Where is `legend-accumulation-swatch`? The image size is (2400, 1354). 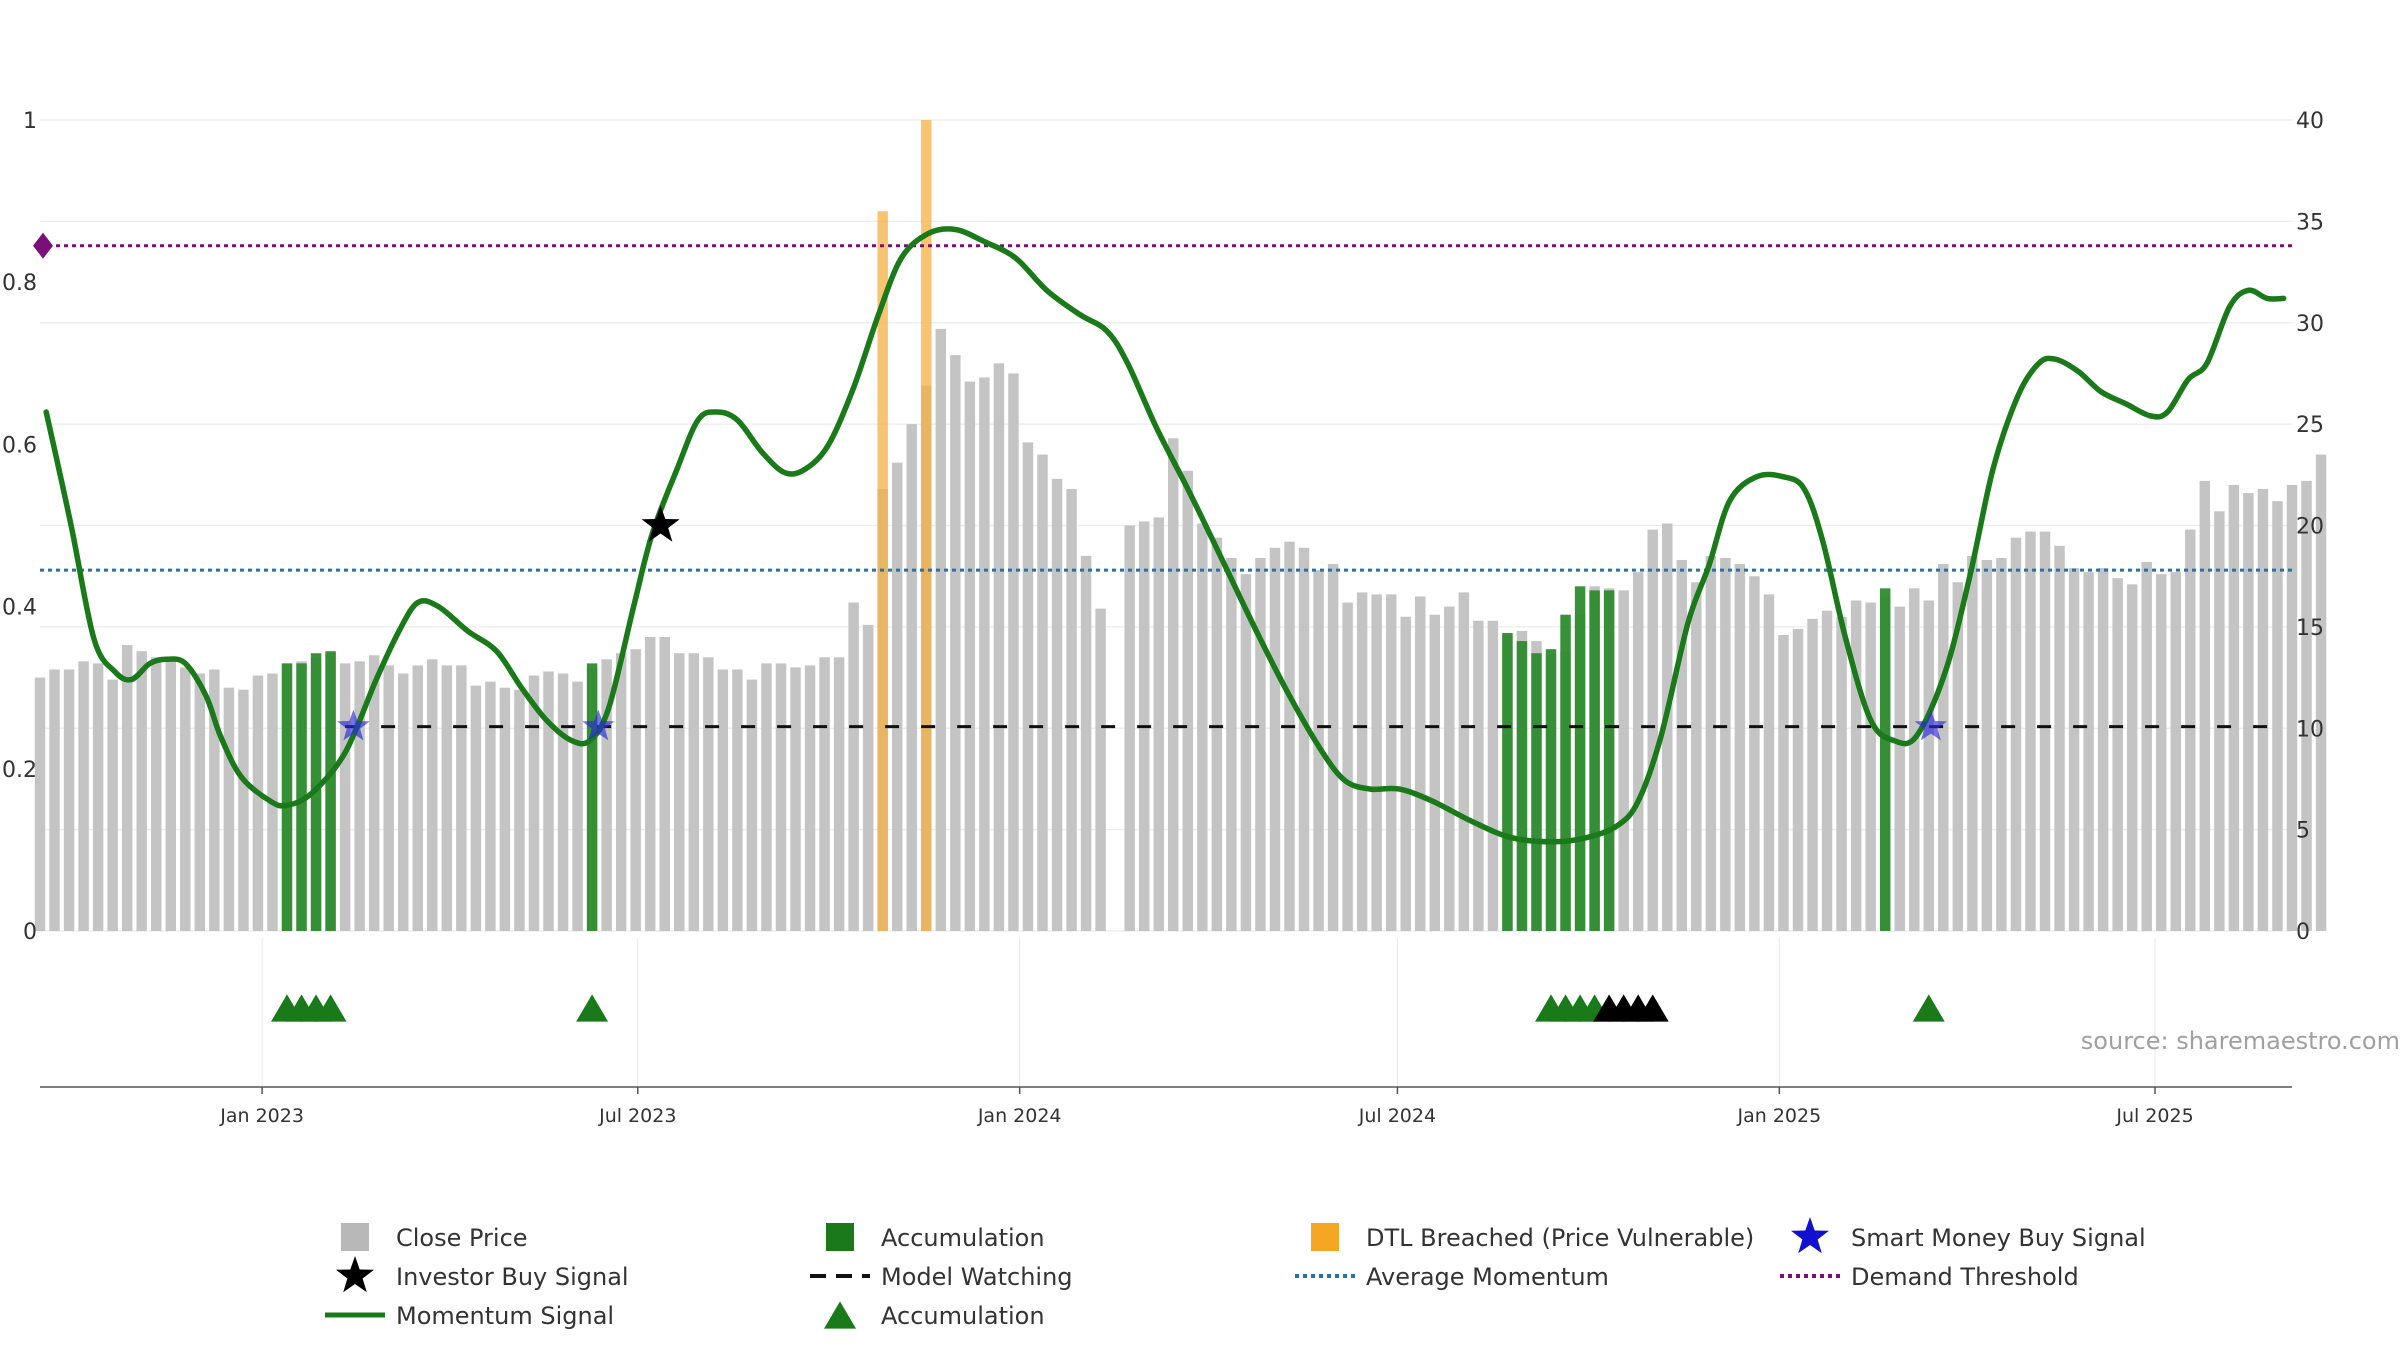 legend-accumulation-swatch is located at coordinates (840, 1237).